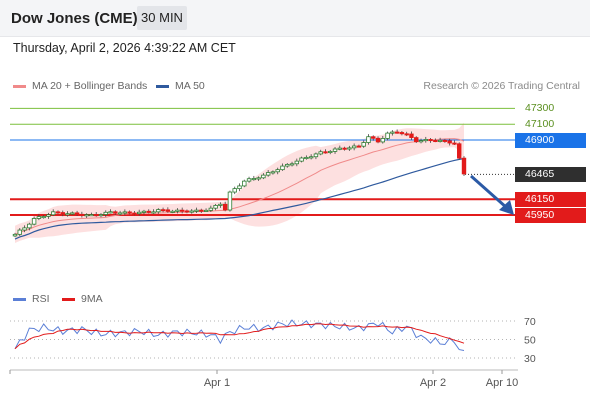 Image resolution: width=590 pixels, height=400 pixels. I want to click on price-tag-47100: 47100, so click(540, 123).